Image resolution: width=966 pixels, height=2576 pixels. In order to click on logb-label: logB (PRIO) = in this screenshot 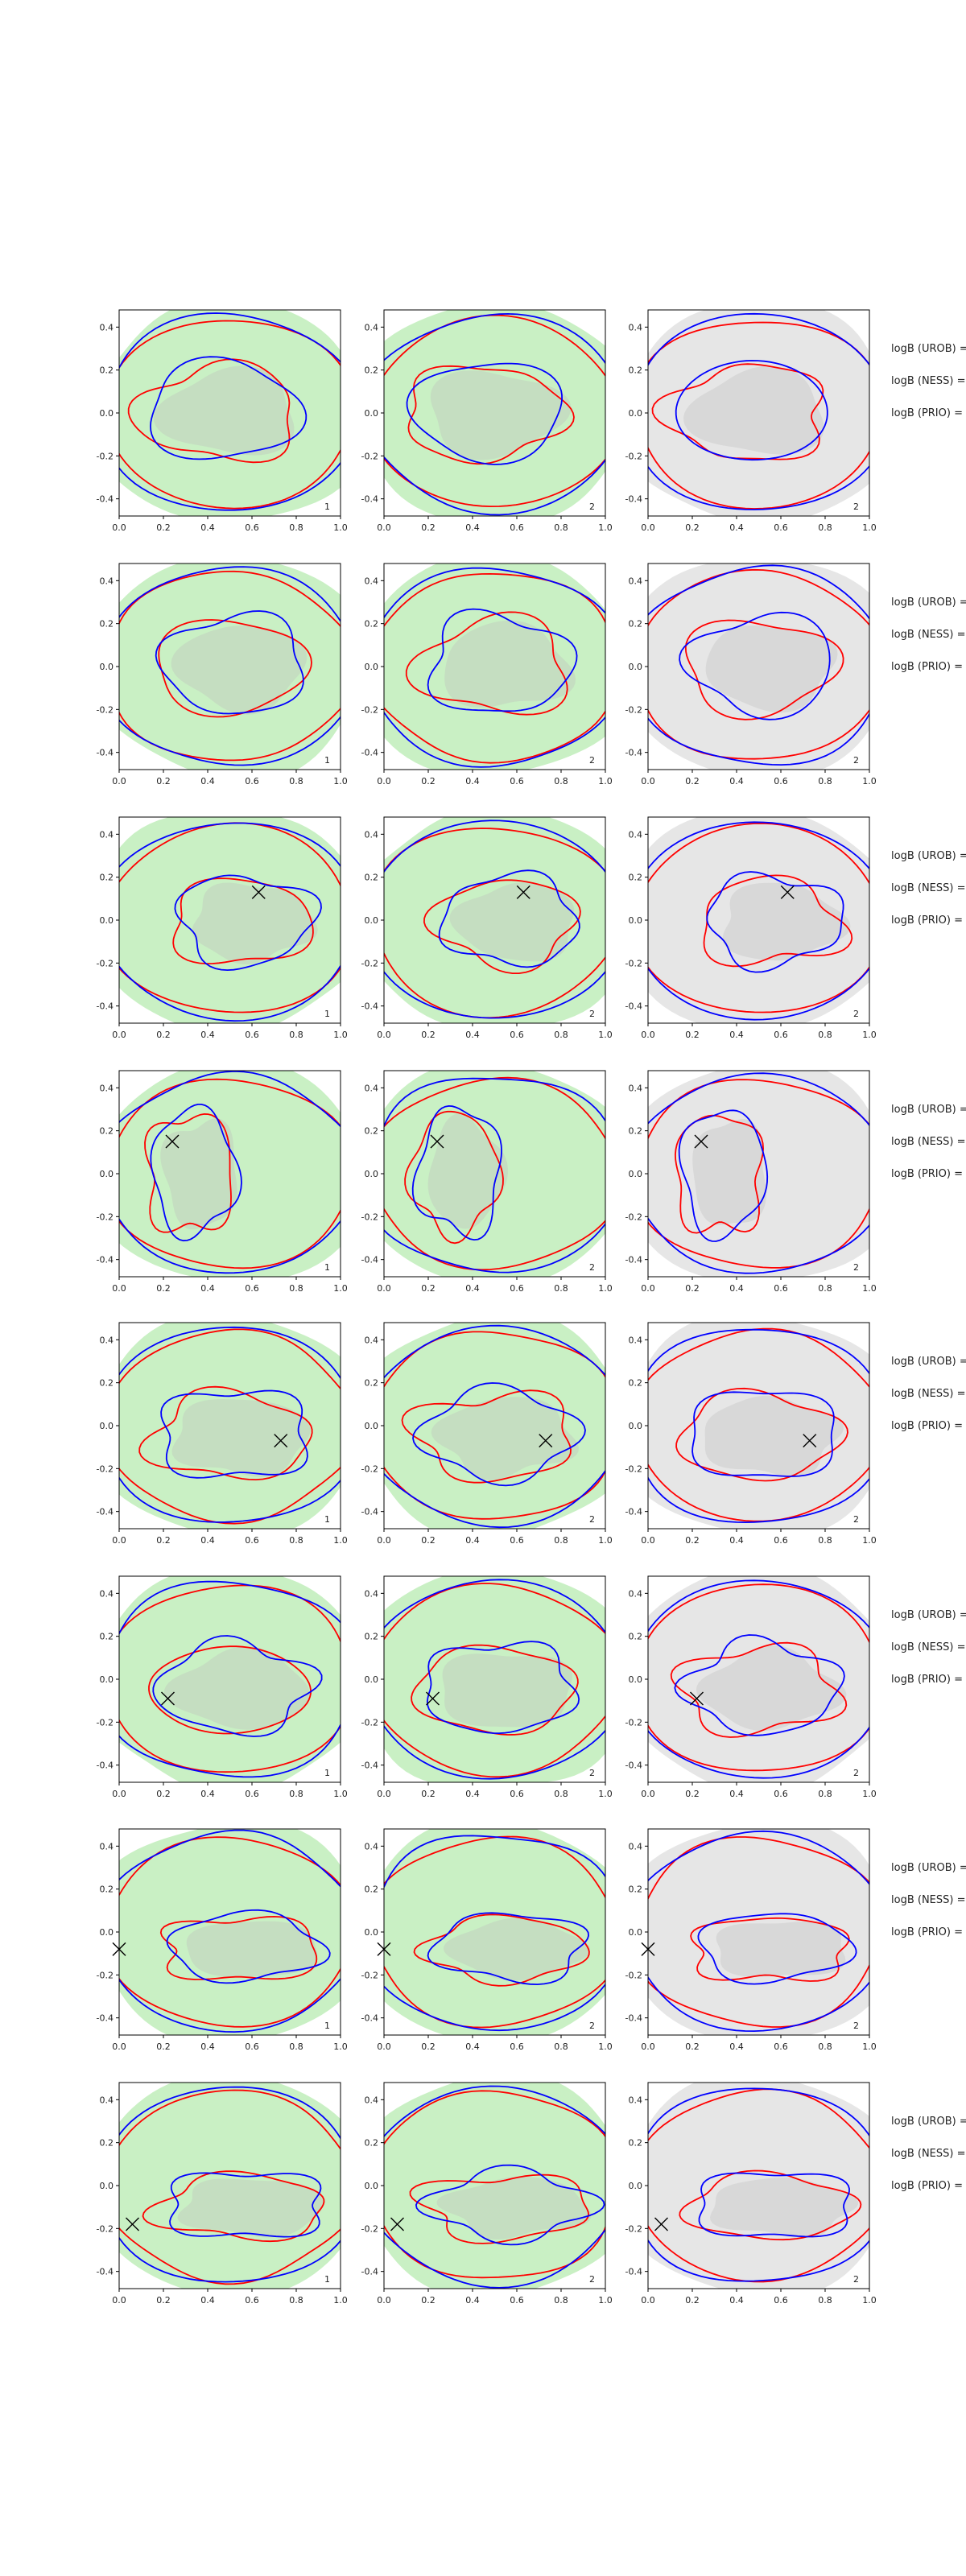, I will do `click(927, 1680)`.